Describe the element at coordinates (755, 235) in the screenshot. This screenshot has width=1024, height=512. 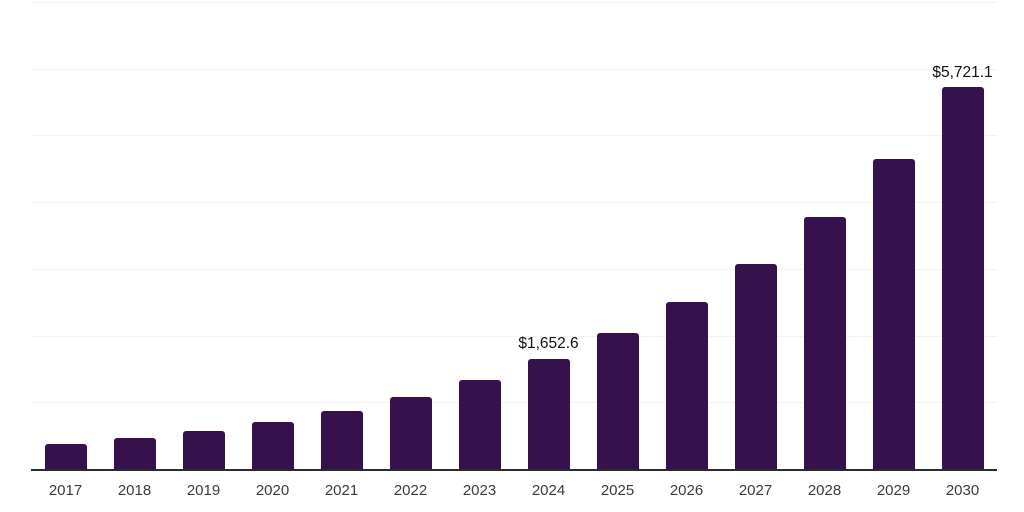
I see `bar-slot-2027` at that location.